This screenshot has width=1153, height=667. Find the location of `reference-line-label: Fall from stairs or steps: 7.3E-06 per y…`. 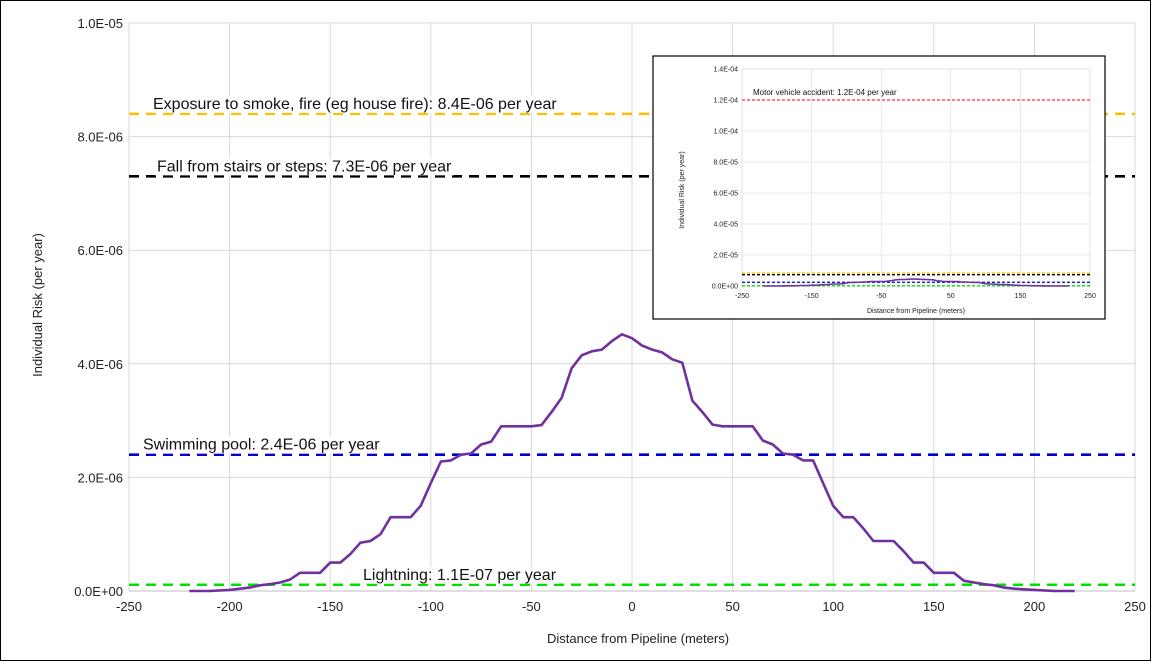

reference-line-label: Fall from stairs or steps: 7.3E-06 per y… is located at coordinates (304, 166).